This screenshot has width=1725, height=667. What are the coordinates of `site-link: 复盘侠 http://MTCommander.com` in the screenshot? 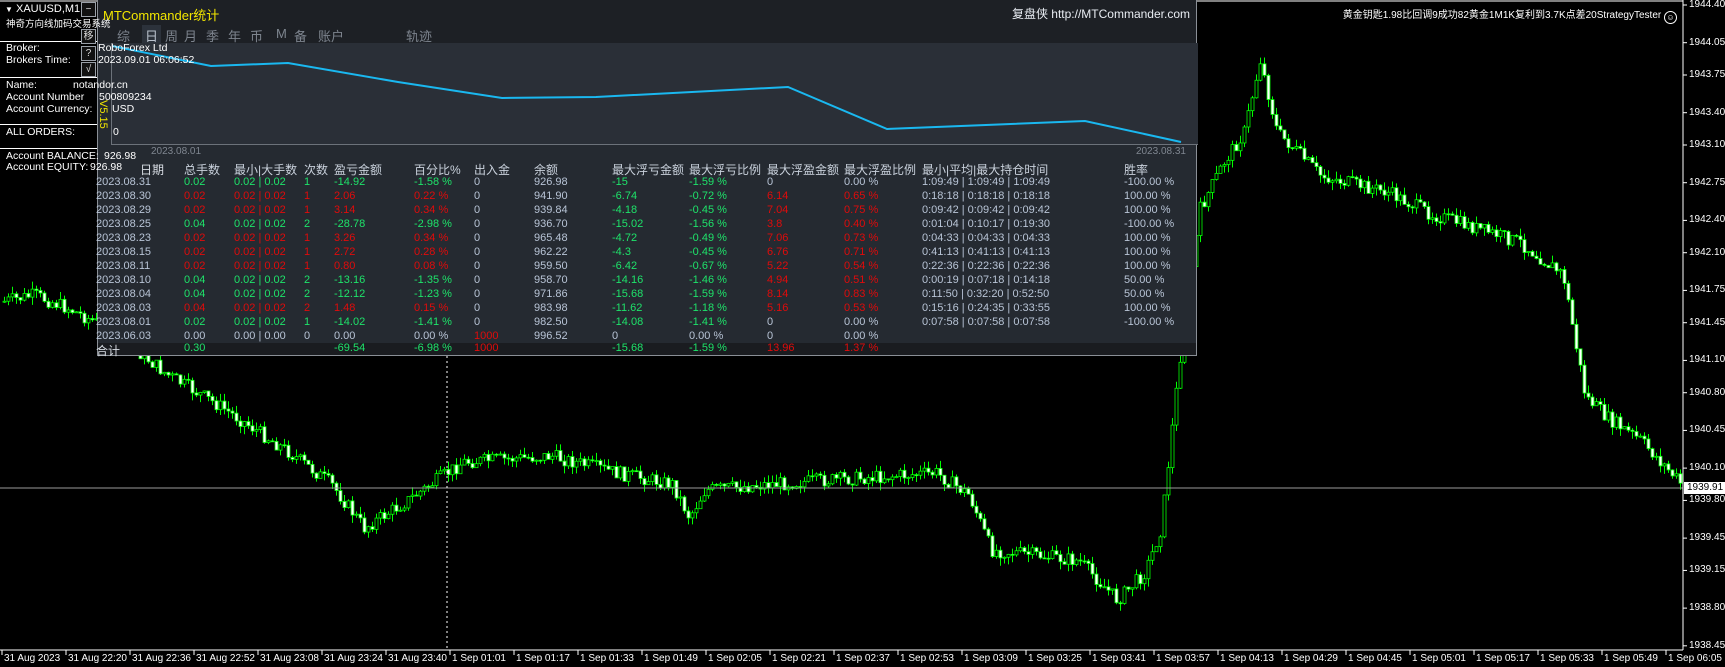 It's located at (1100, 14).